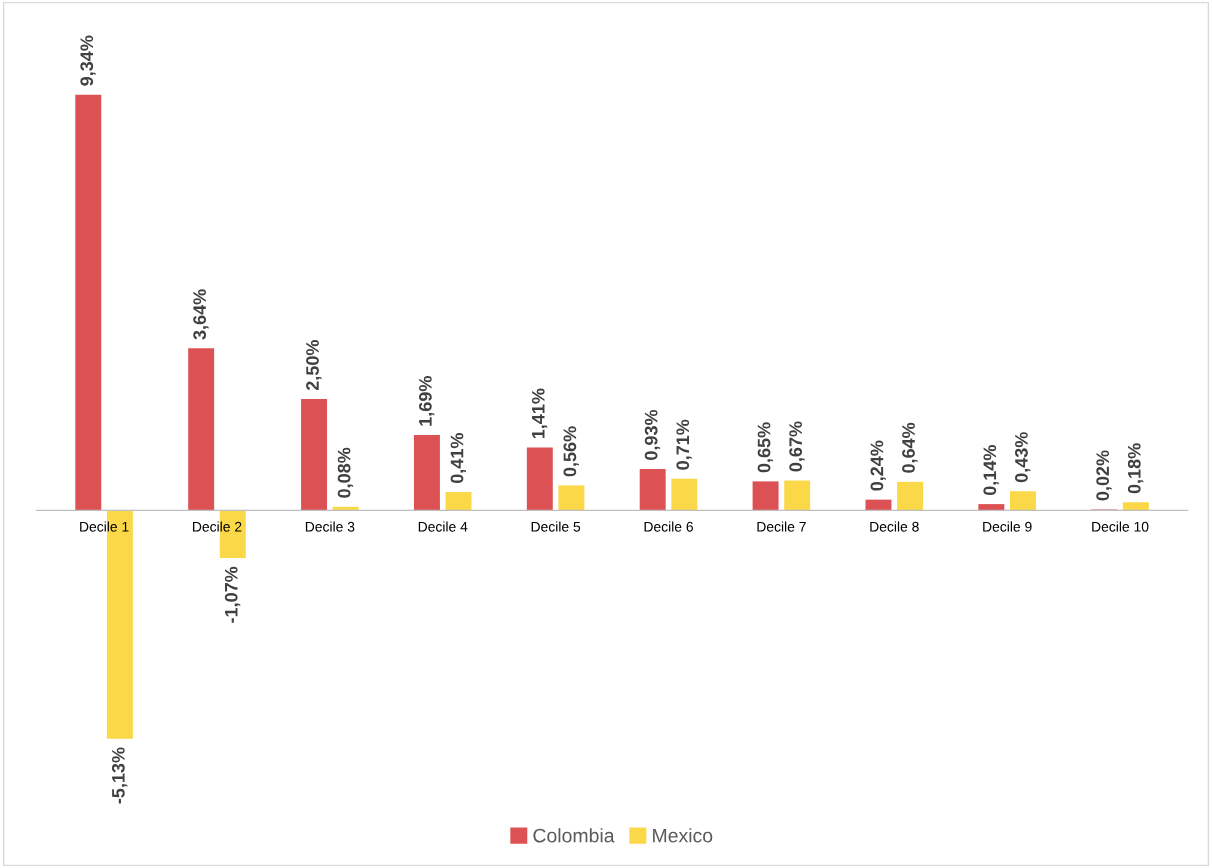 The image size is (1212, 868). What do you see at coordinates (1120, 526) in the screenshot?
I see `x-tick-label: Decile 10` at bounding box center [1120, 526].